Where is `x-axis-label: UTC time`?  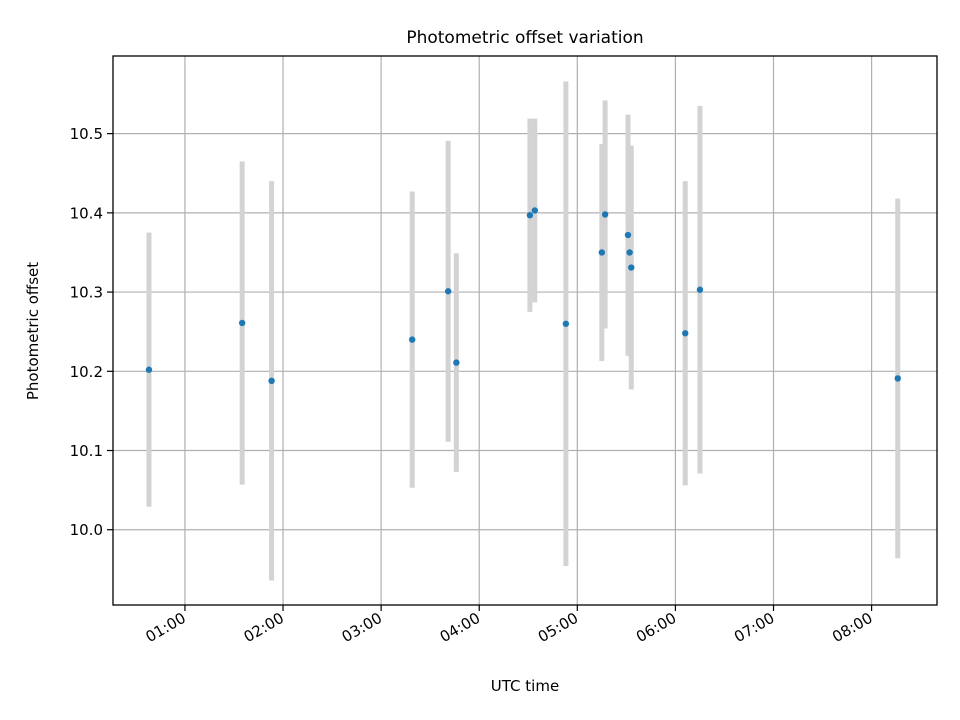 x-axis-label: UTC time is located at coordinates (525, 686).